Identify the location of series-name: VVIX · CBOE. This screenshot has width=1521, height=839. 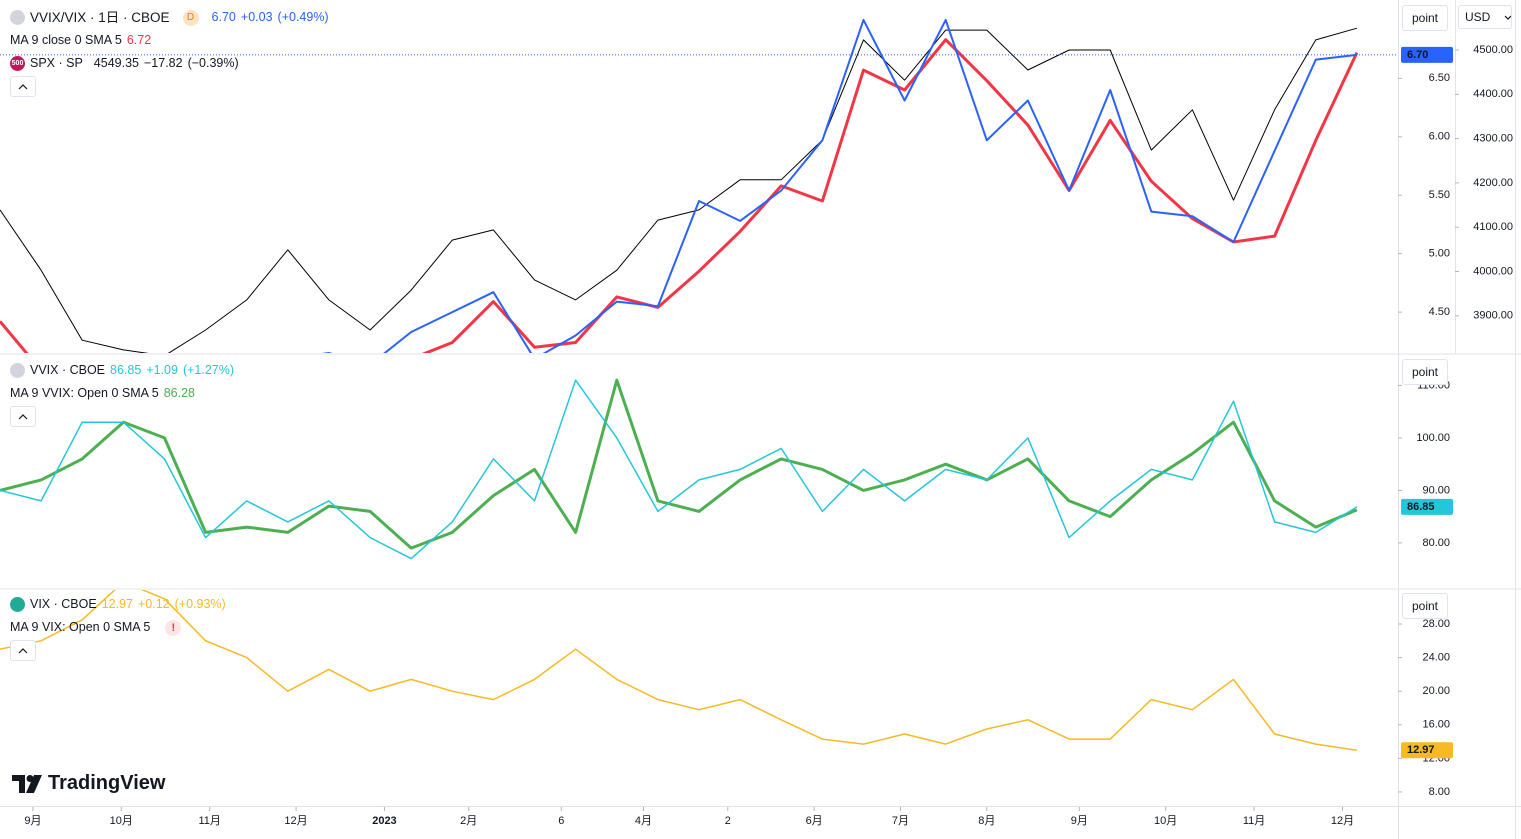
(68, 370).